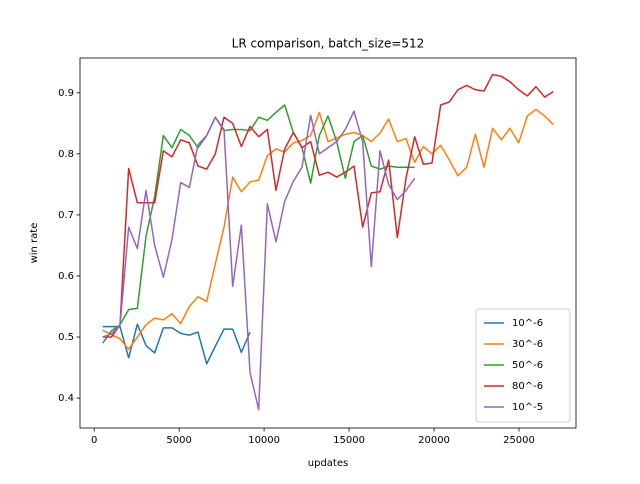 The height and width of the screenshot is (484, 640). Describe the element at coordinates (66, 215) in the screenshot. I see `y-tick-label: 0.7` at that location.